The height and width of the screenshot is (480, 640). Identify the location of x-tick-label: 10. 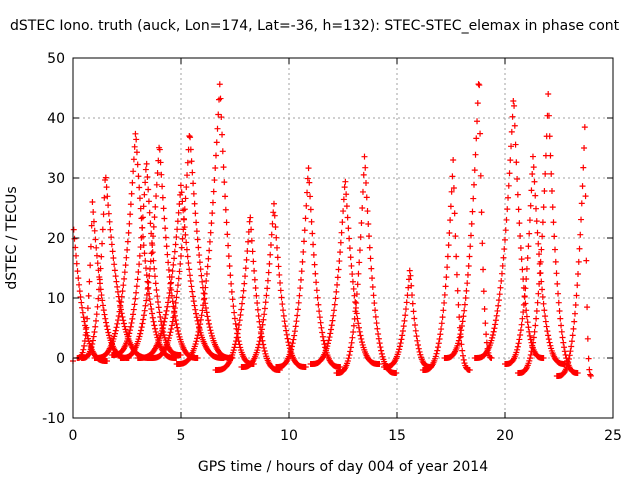
(289, 436).